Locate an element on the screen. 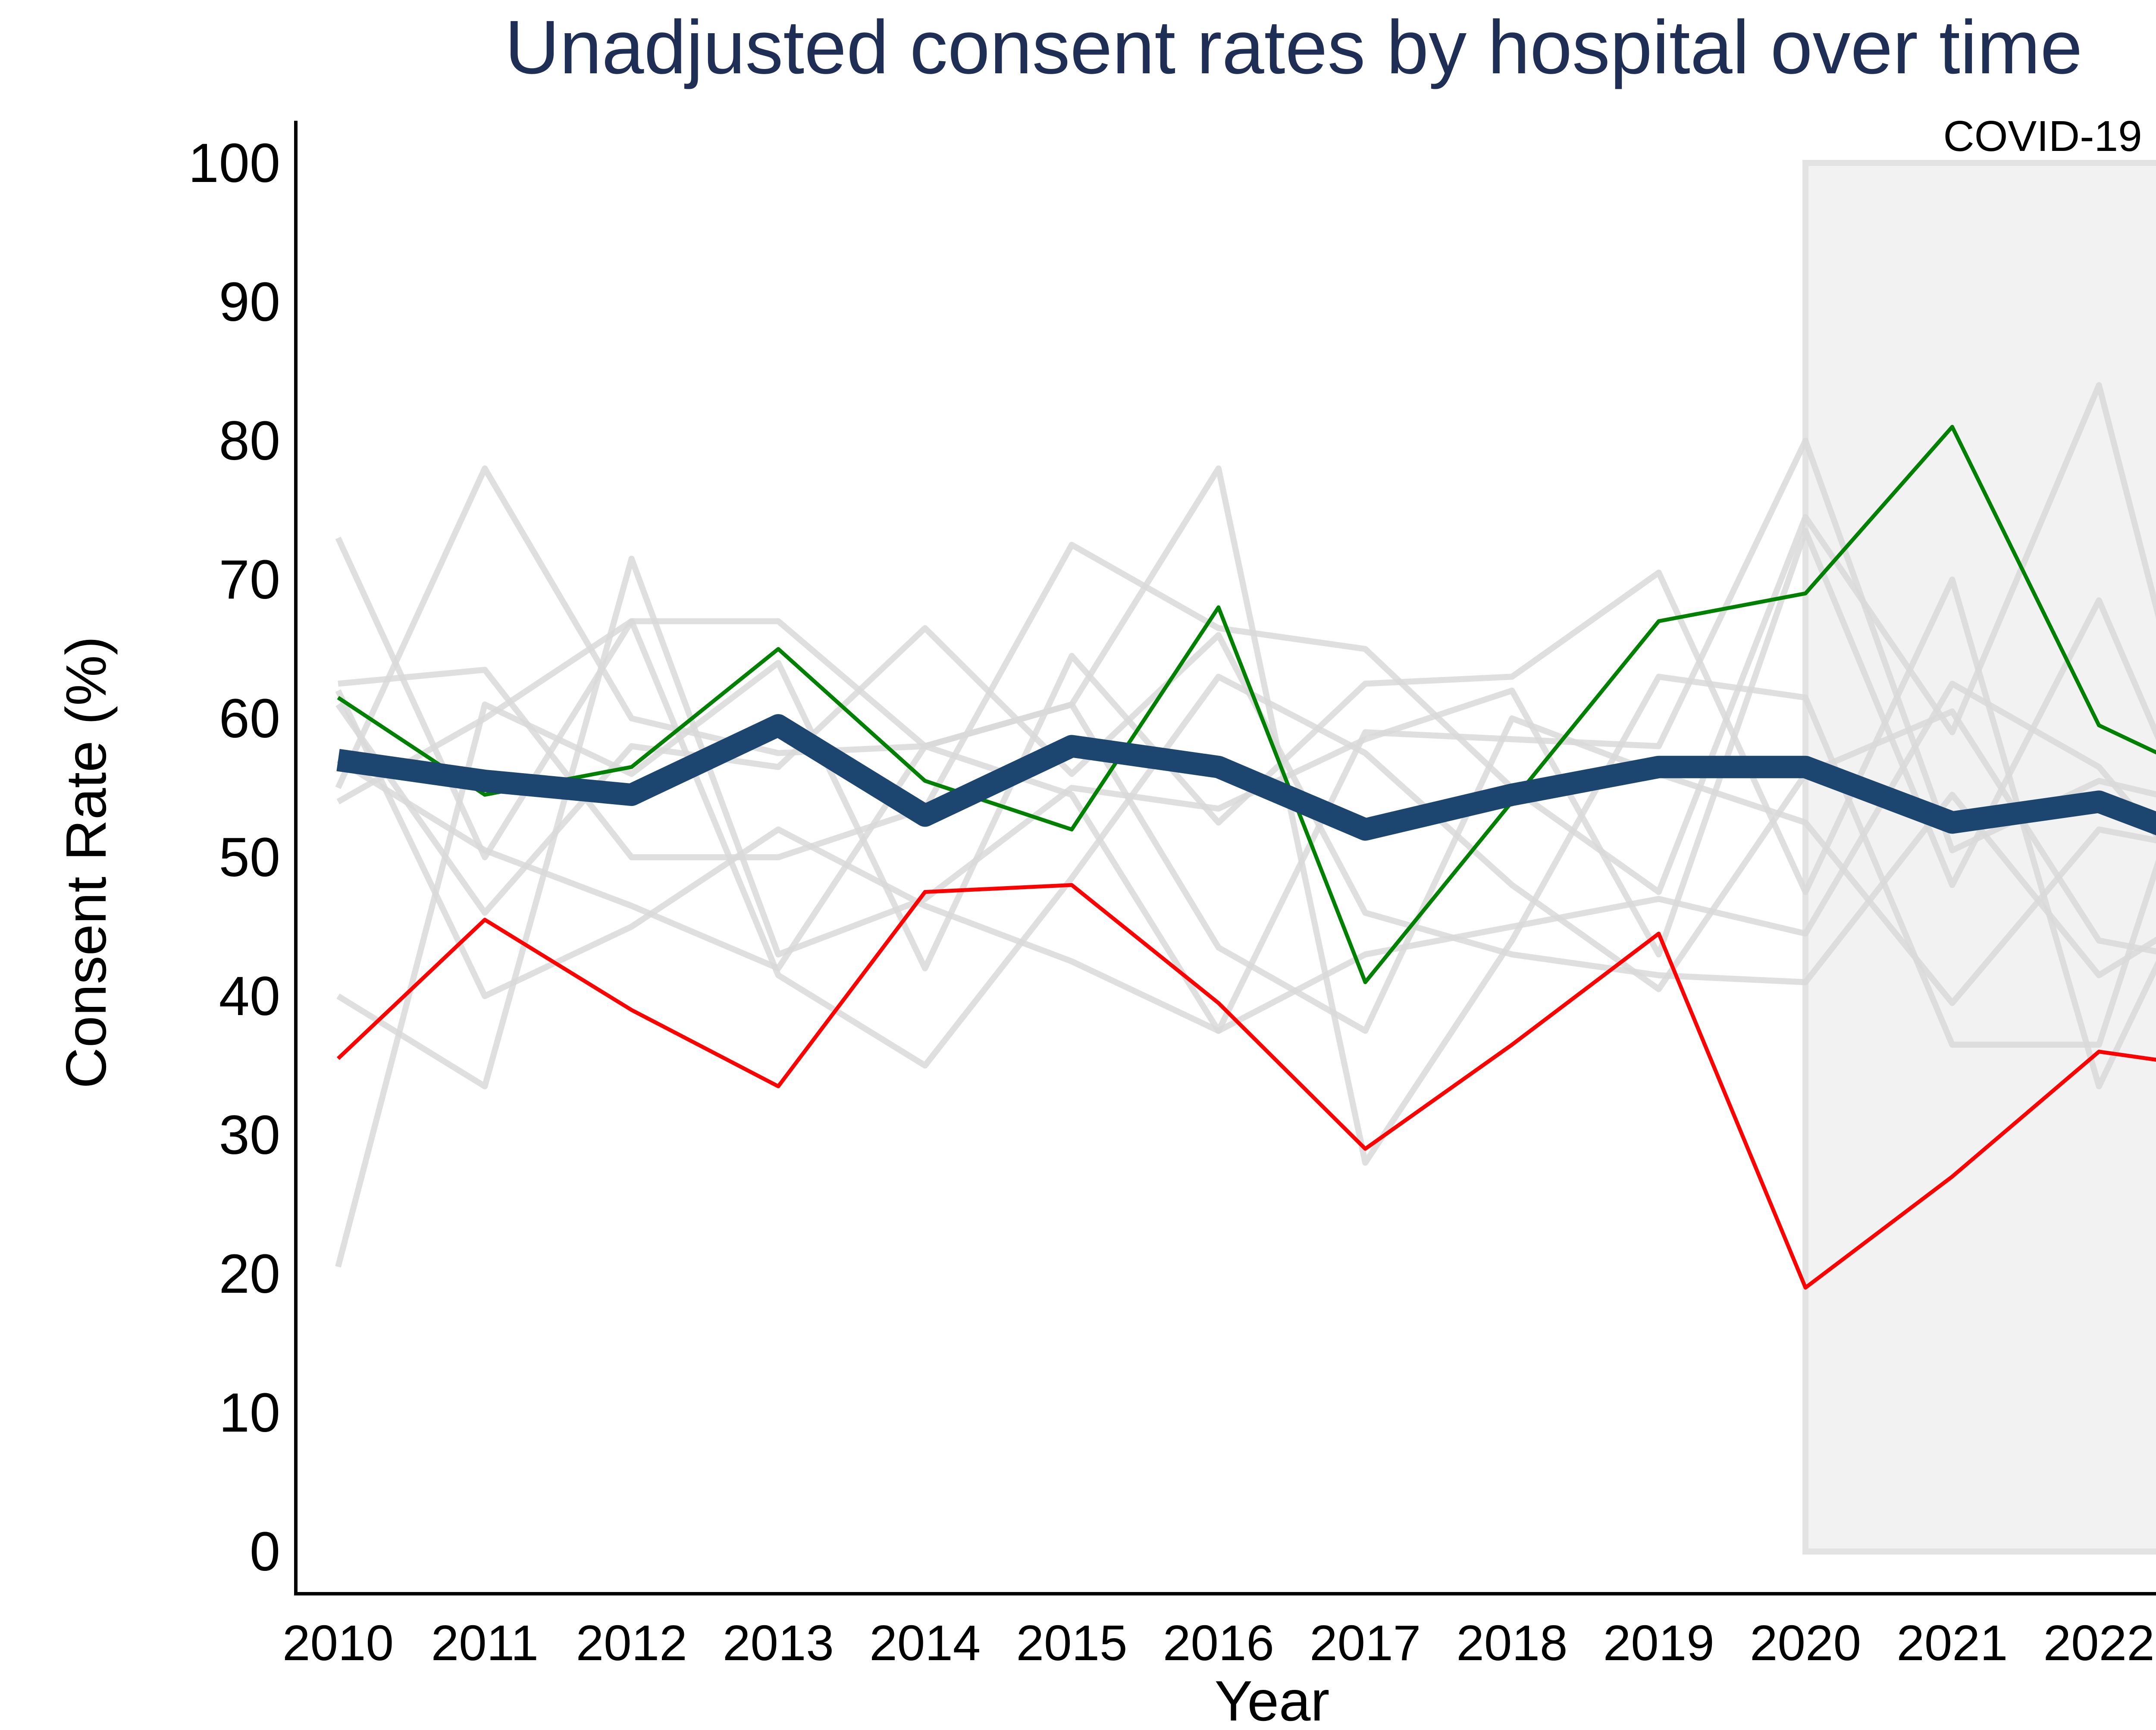  y-tick-label: 80 is located at coordinates (250, 441).